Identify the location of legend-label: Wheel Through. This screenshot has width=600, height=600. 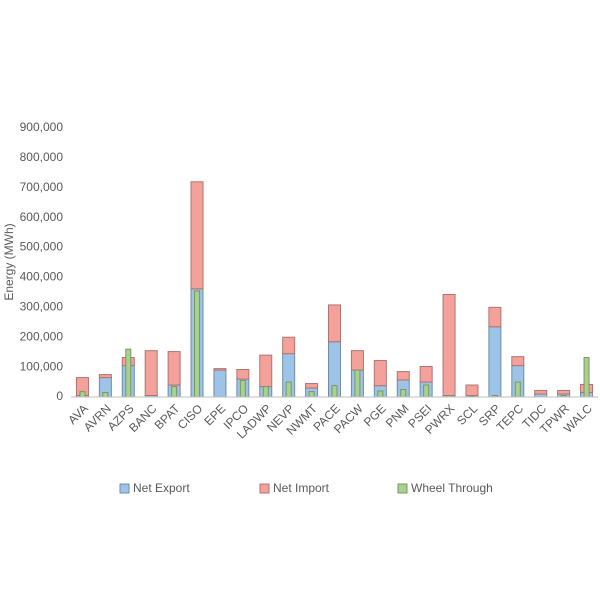
(452, 488).